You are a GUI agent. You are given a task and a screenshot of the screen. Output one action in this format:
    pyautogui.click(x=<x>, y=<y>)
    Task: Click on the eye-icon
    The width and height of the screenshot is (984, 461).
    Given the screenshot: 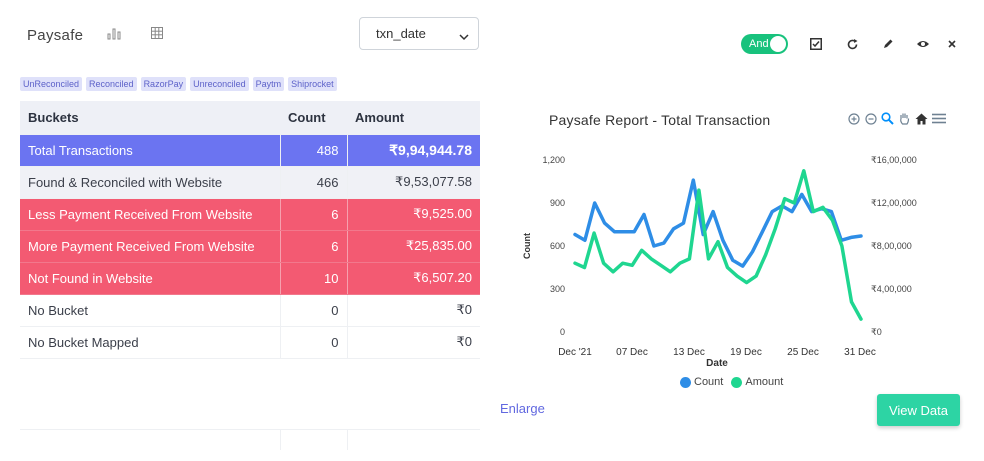 What is the action you would take?
    pyautogui.click(x=923, y=44)
    